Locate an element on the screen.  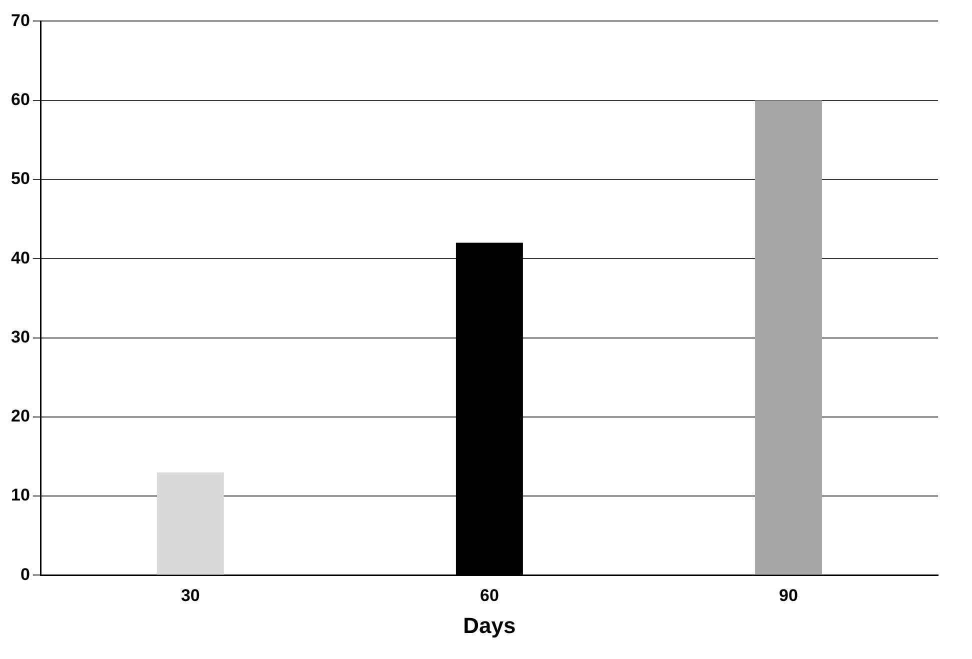
y-tick-label: 30 is located at coordinates (20, 336).